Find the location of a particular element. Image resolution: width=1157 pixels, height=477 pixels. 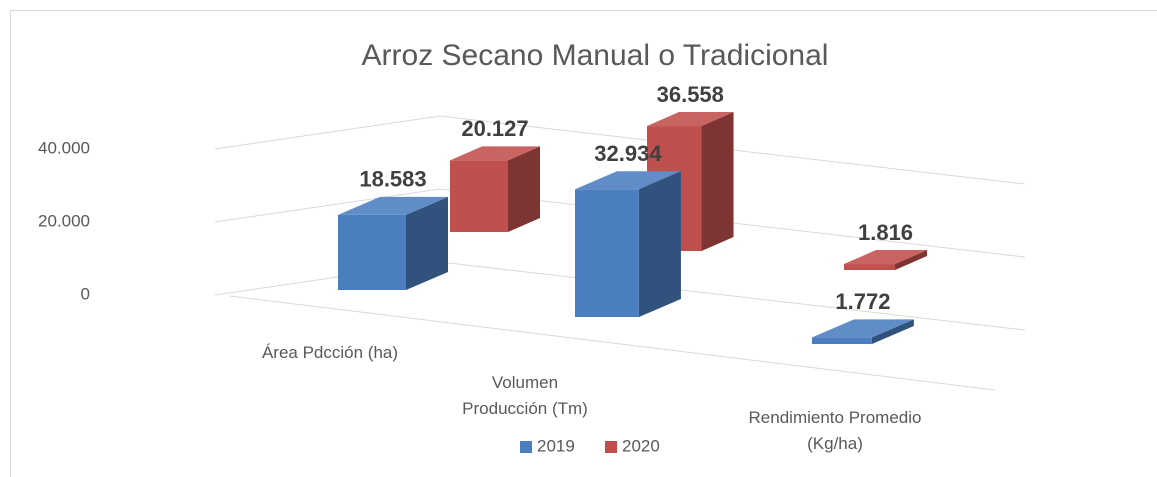

x-tick-label: Área Pdcción (ha) is located at coordinates (330, 352).